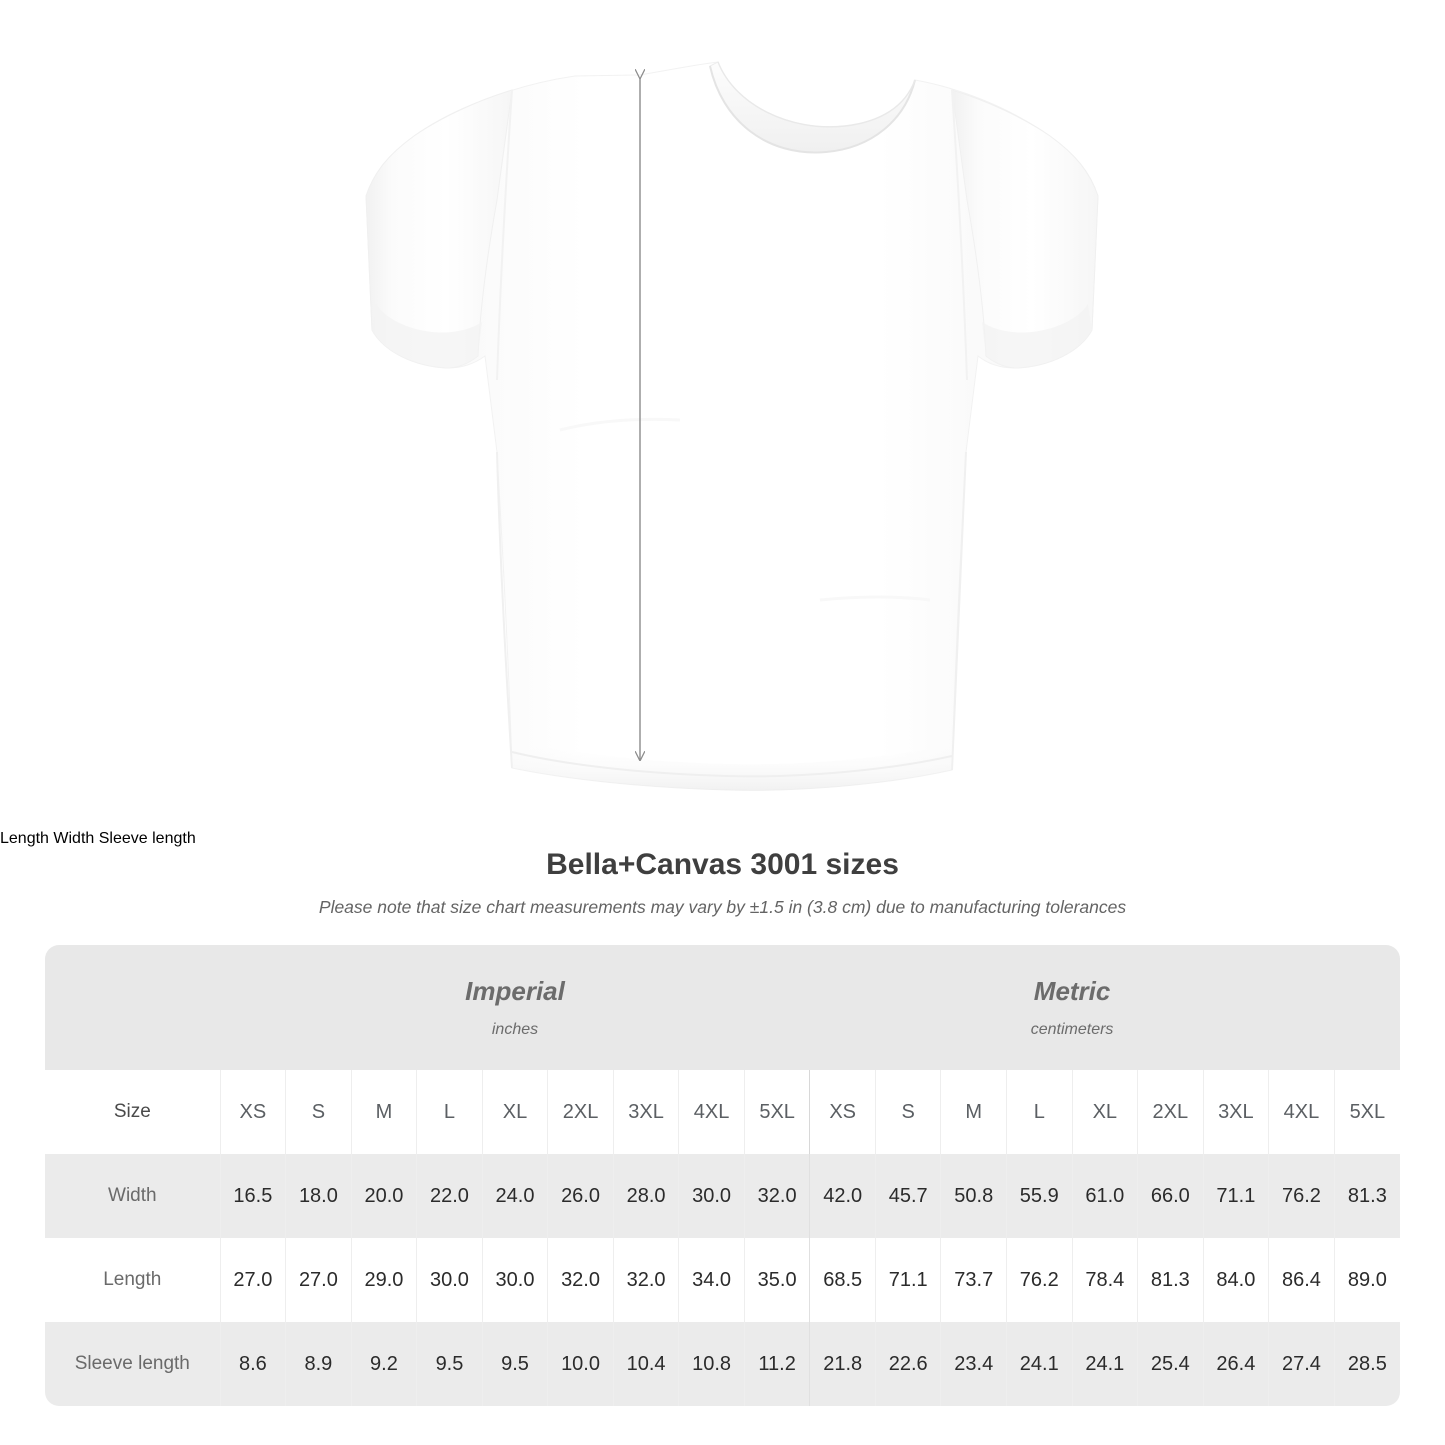 The image size is (1445, 1445). I want to click on cell: 9.2, so click(383, 1364).